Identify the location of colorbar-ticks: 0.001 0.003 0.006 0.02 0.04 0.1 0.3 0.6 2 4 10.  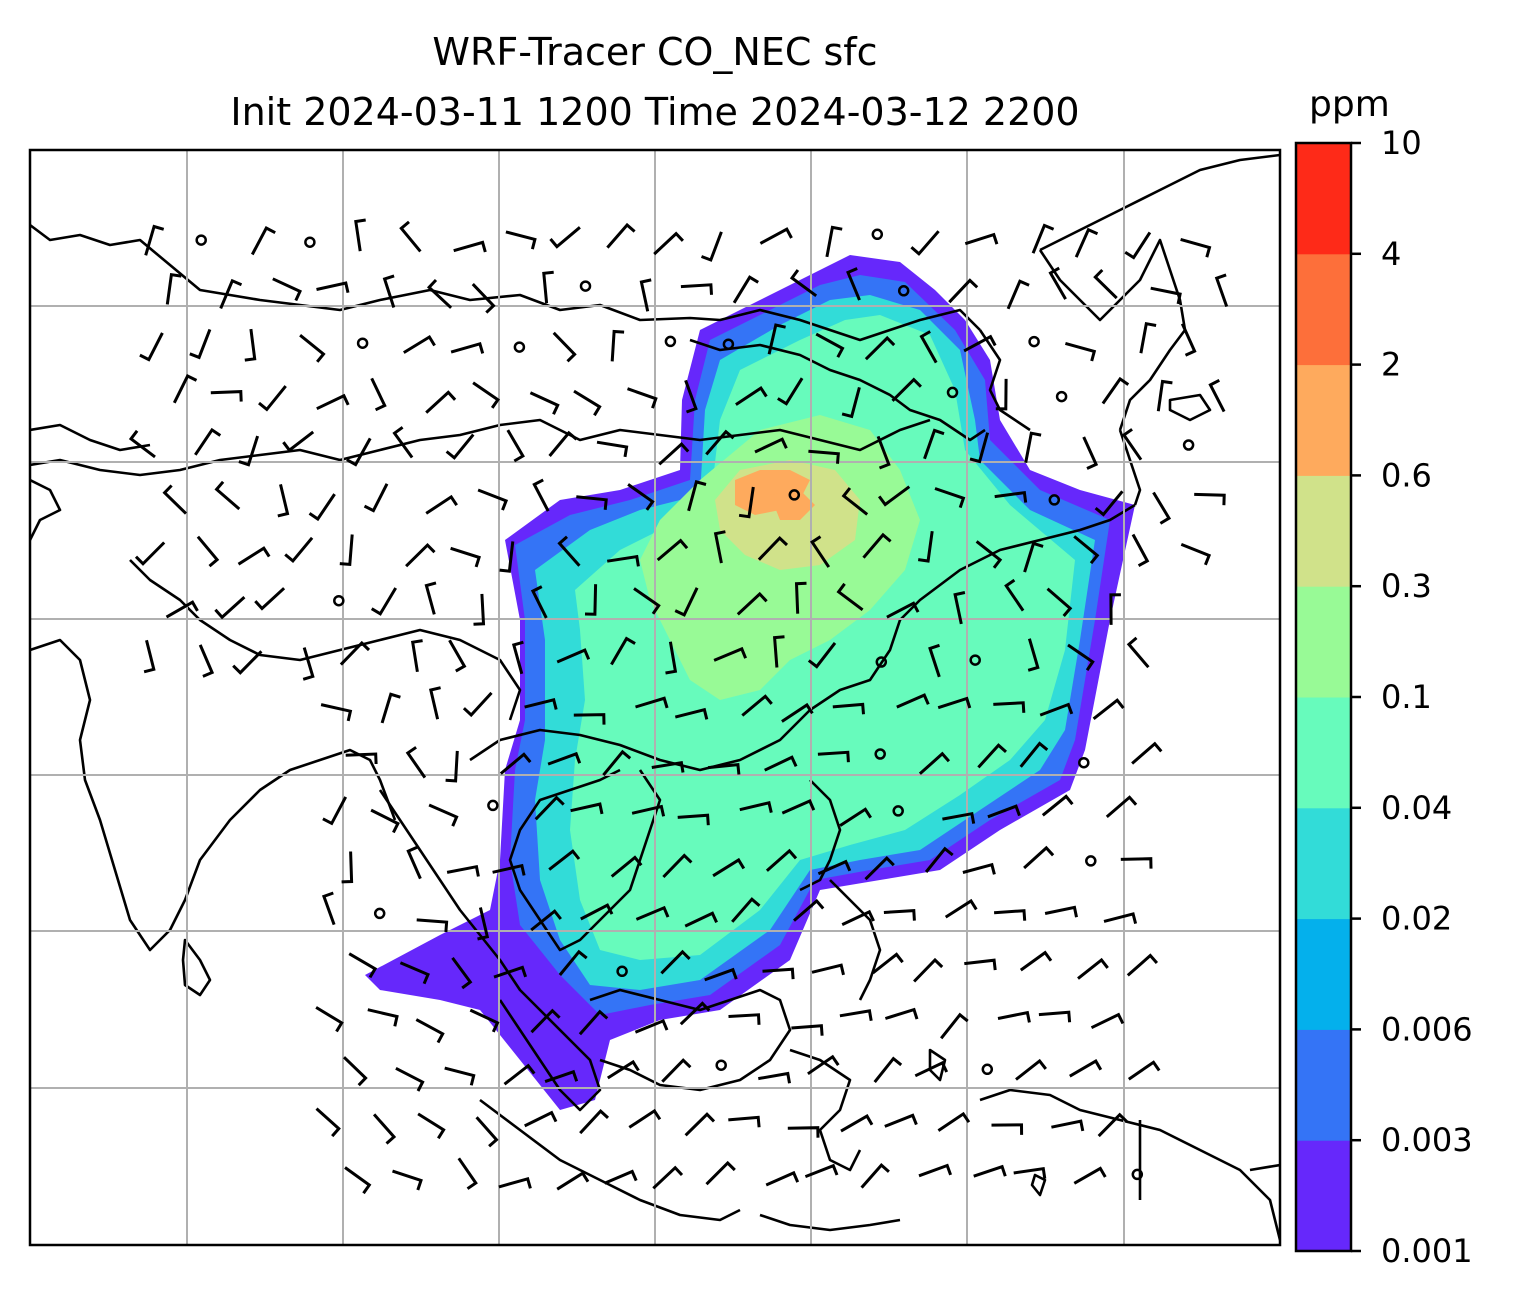
(1412, 697).